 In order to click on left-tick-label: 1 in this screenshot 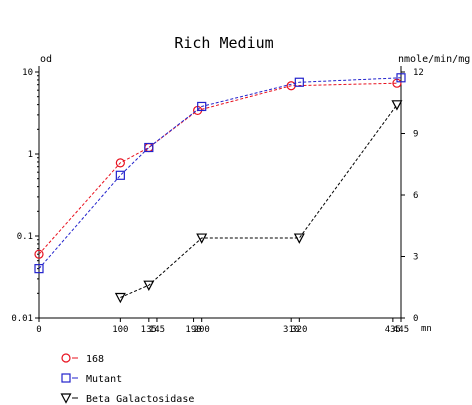, I will do `click(30, 155)`.